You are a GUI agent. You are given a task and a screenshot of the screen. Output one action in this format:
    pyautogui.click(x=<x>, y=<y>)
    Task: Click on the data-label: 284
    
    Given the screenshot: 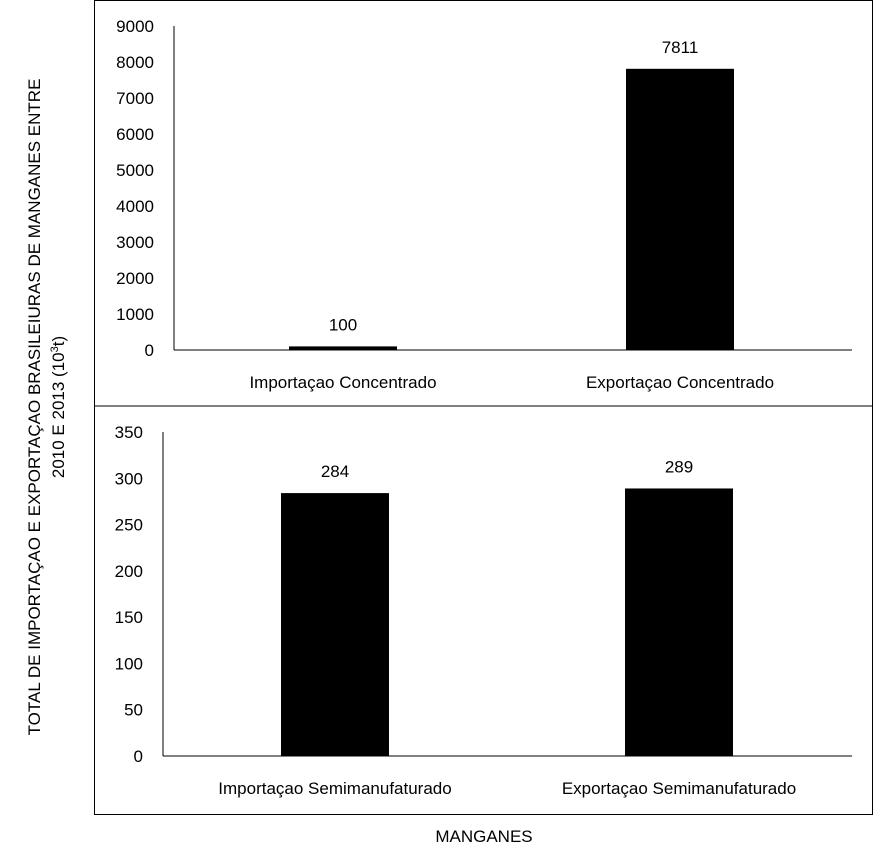 What is the action you would take?
    pyautogui.click(x=335, y=471)
    